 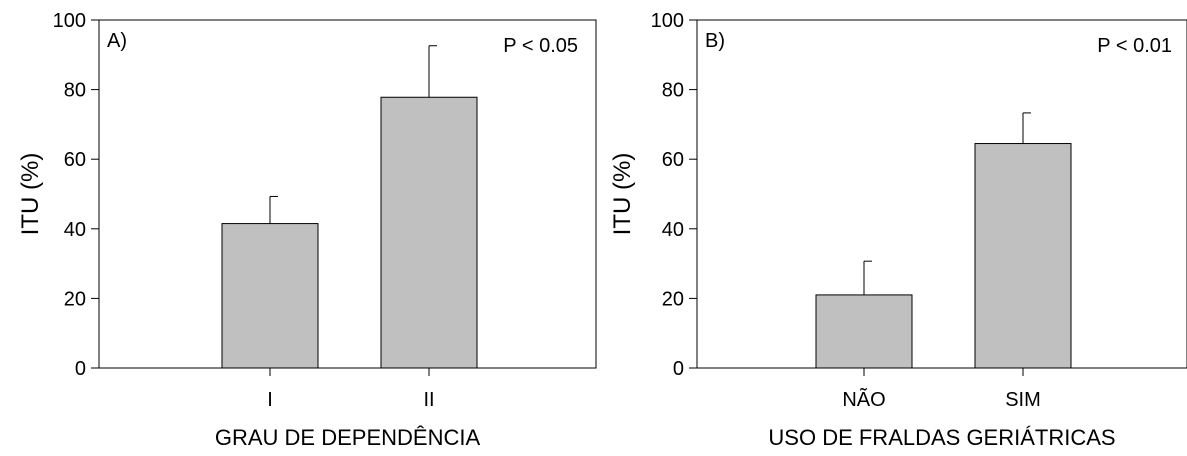 What do you see at coordinates (941, 437) in the screenshot?
I see `x-axis-title-b: USO DE FRALDAS GERIÁTRICAS` at bounding box center [941, 437].